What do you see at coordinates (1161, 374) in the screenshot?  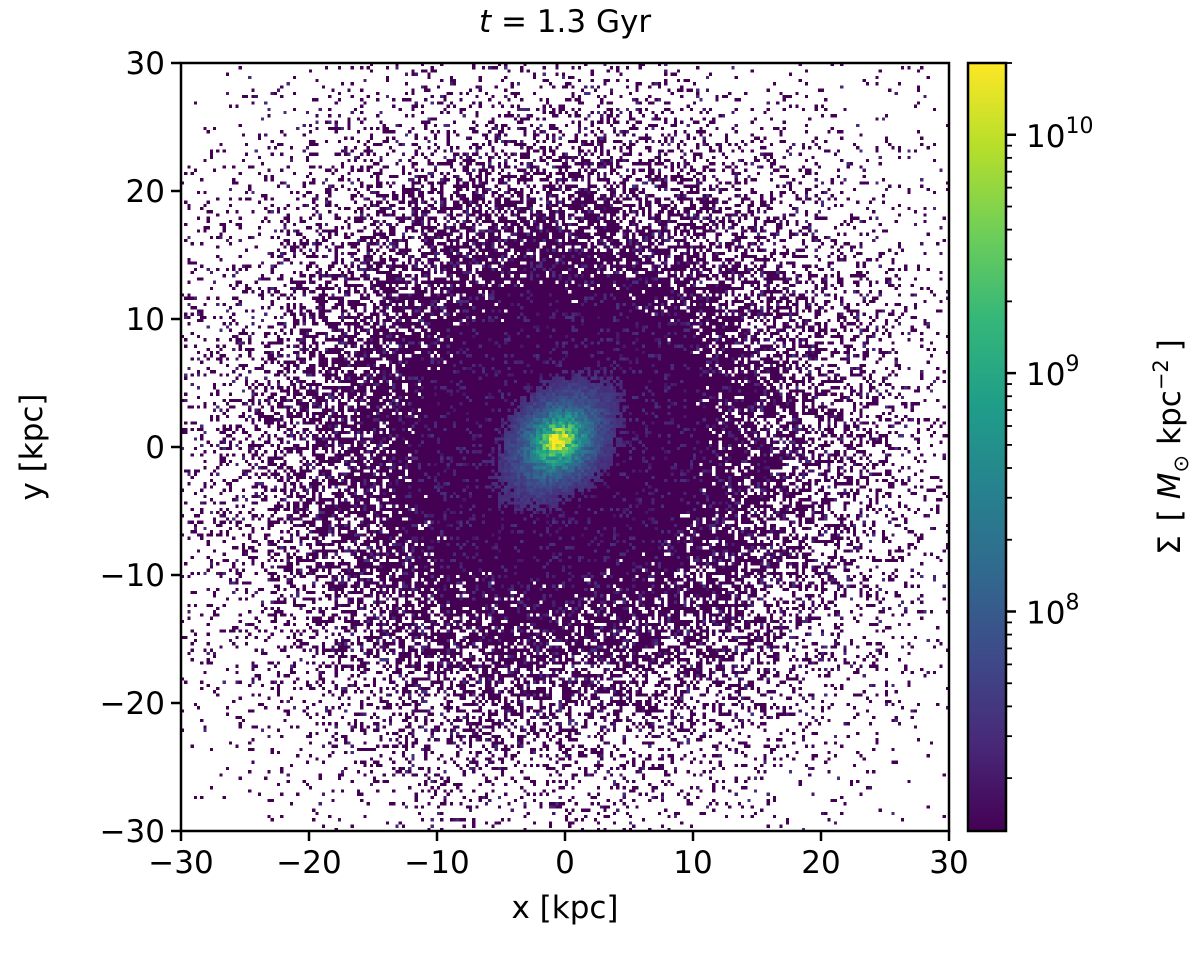 I see `colorbar-label-exp: −2` at bounding box center [1161, 374].